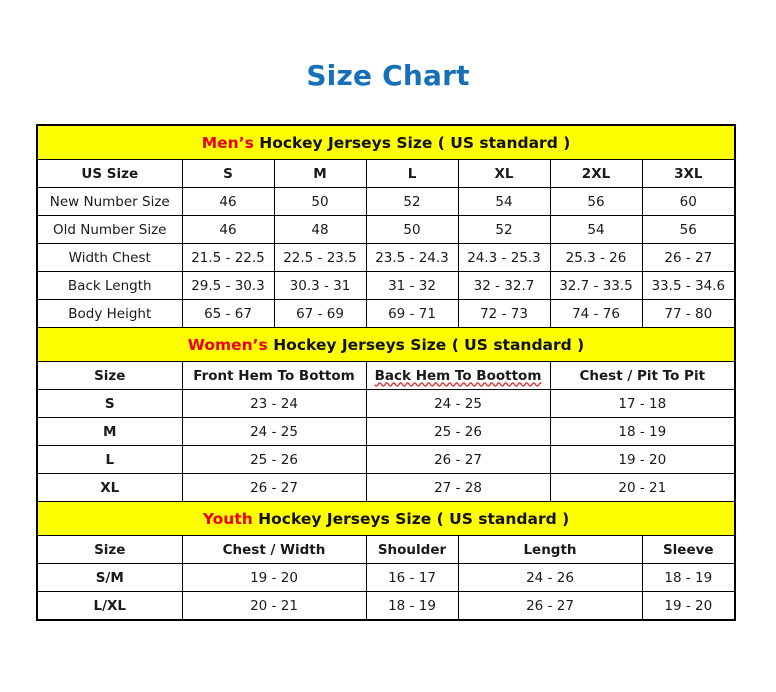 This screenshot has height=692, width=776. What do you see at coordinates (228, 313) in the screenshot?
I see `cell-mens-4-0: 65 - 67` at bounding box center [228, 313].